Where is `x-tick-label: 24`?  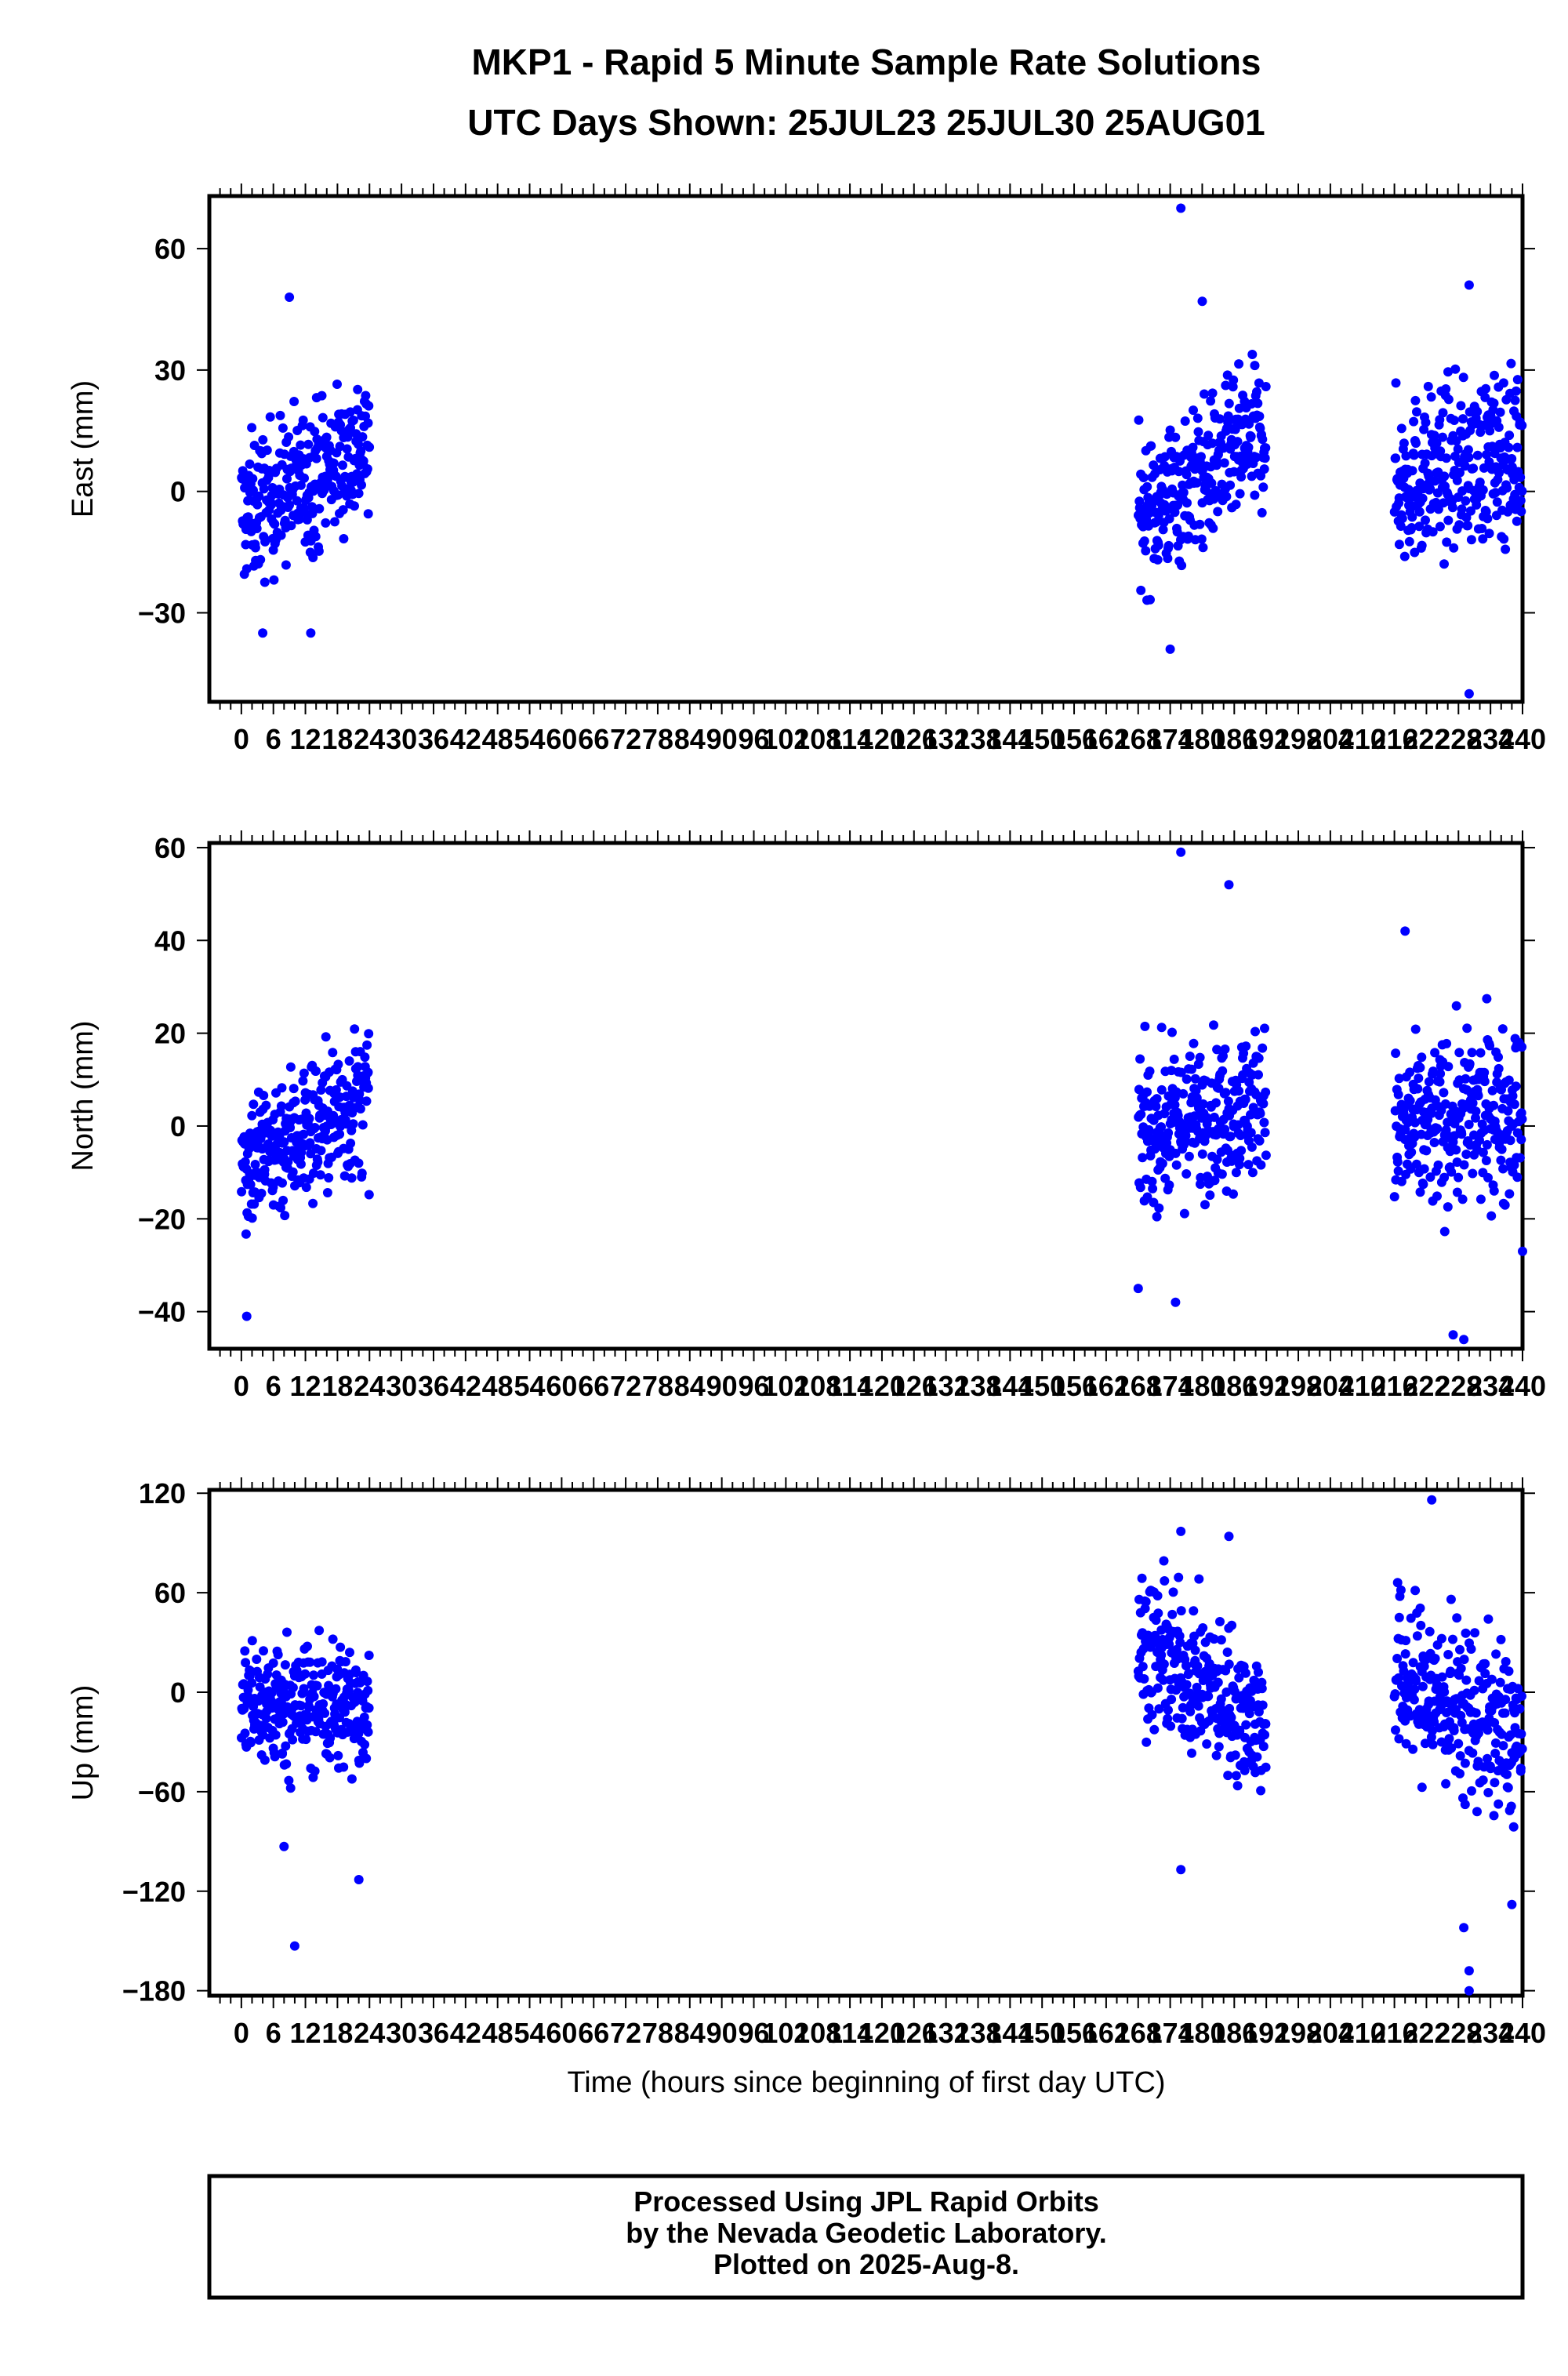
x-tick-label: 24 is located at coordinates (369, 1386).